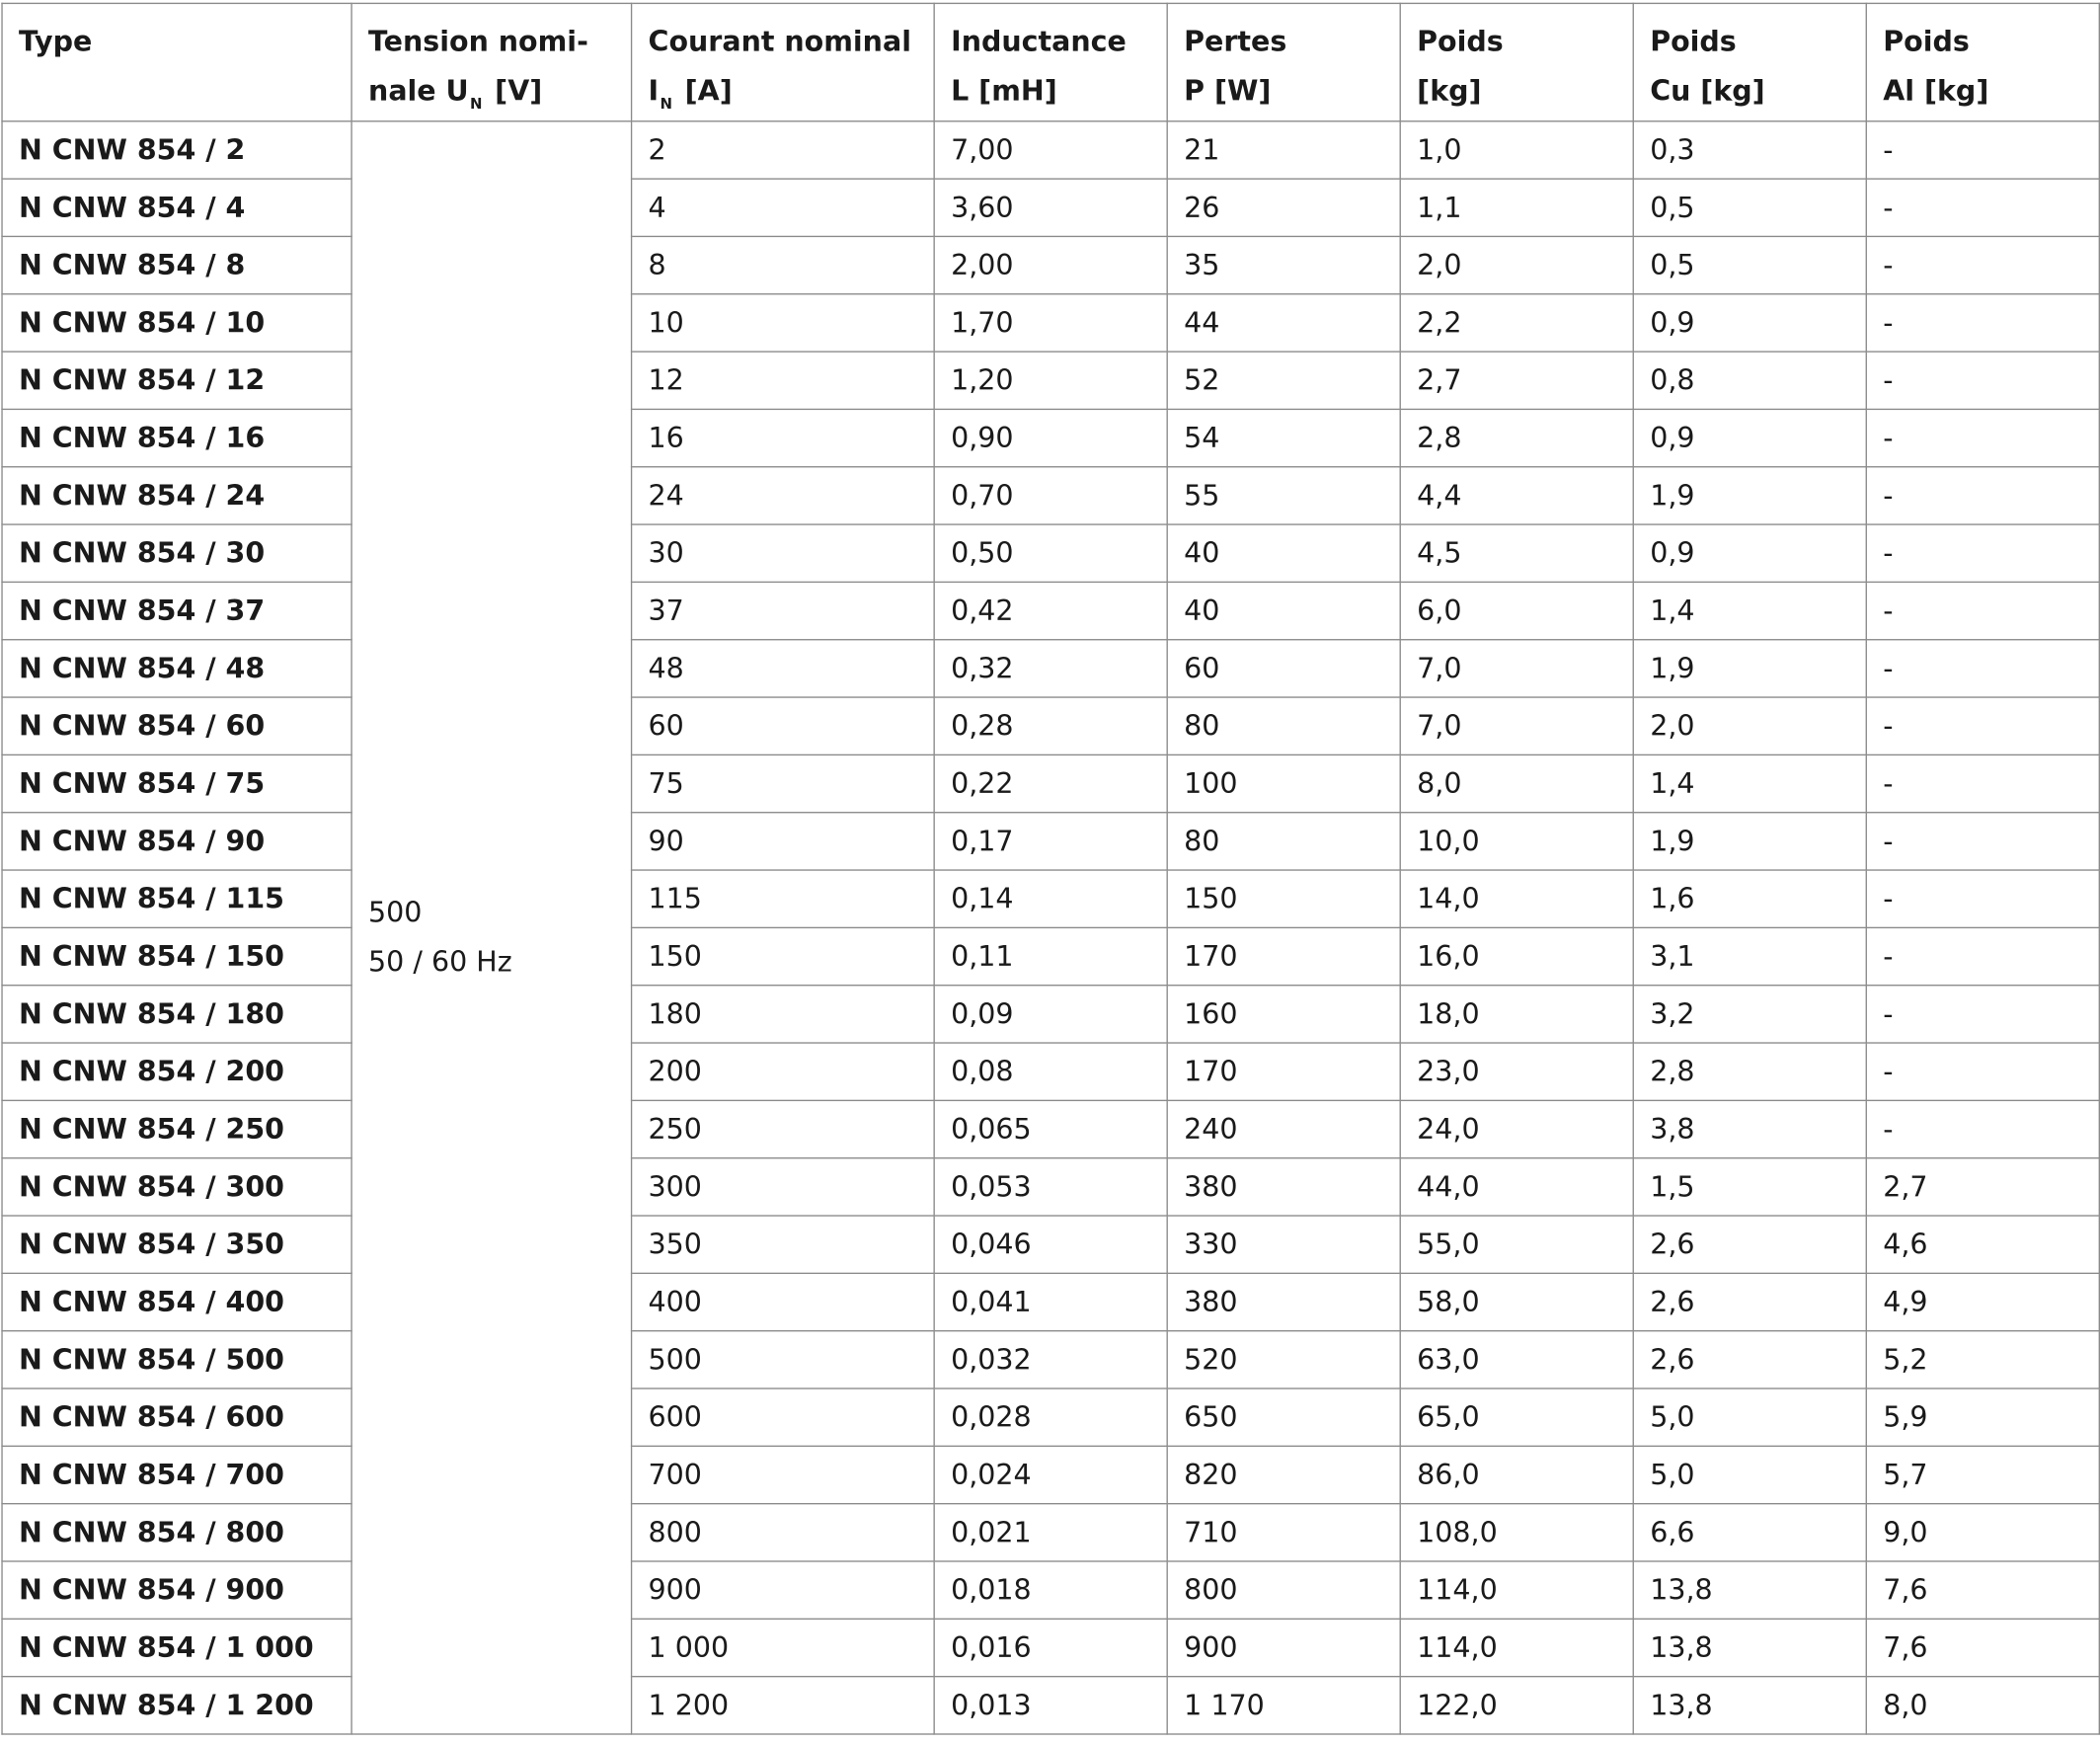  Describe the element at coordinates (1283, 1591) in the screenshot. I see `cell-losses: 800` at that location.